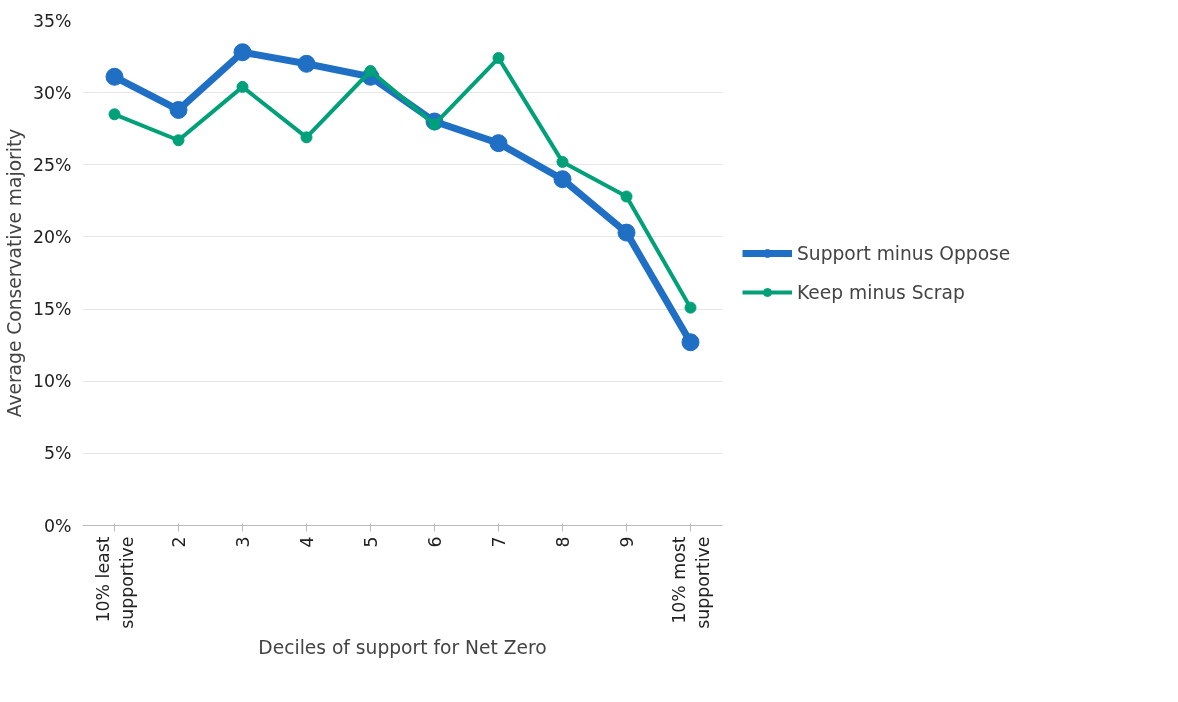 The height and width of the screenshot is (702, 1178). I want to click on y-tick-label: 0%, so click(58, 525).